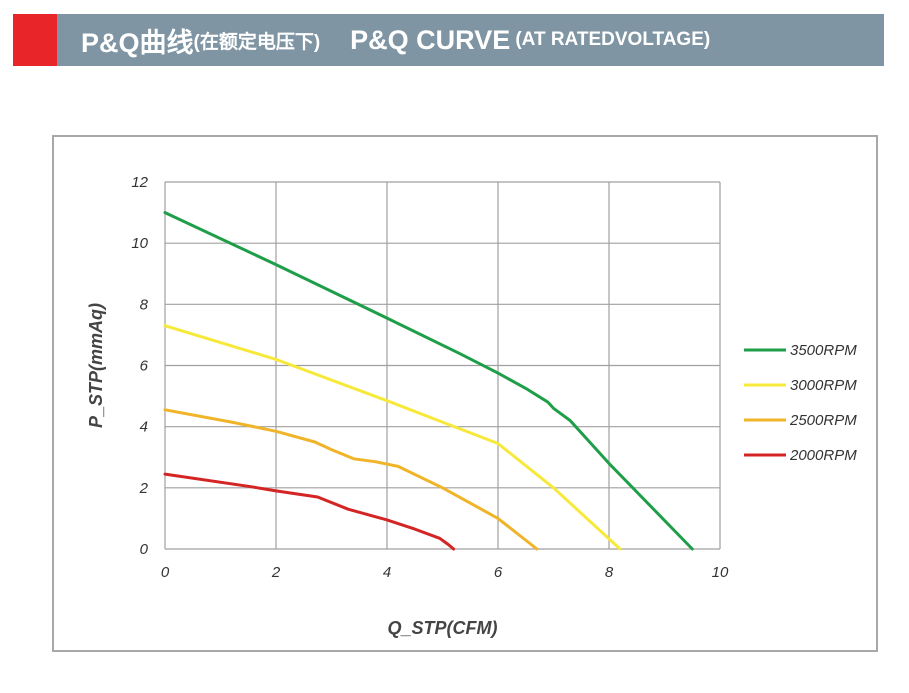 The width and height of the screenshot is (909, 693). I want to click on x-tick-label: 4, so click(387, 572).